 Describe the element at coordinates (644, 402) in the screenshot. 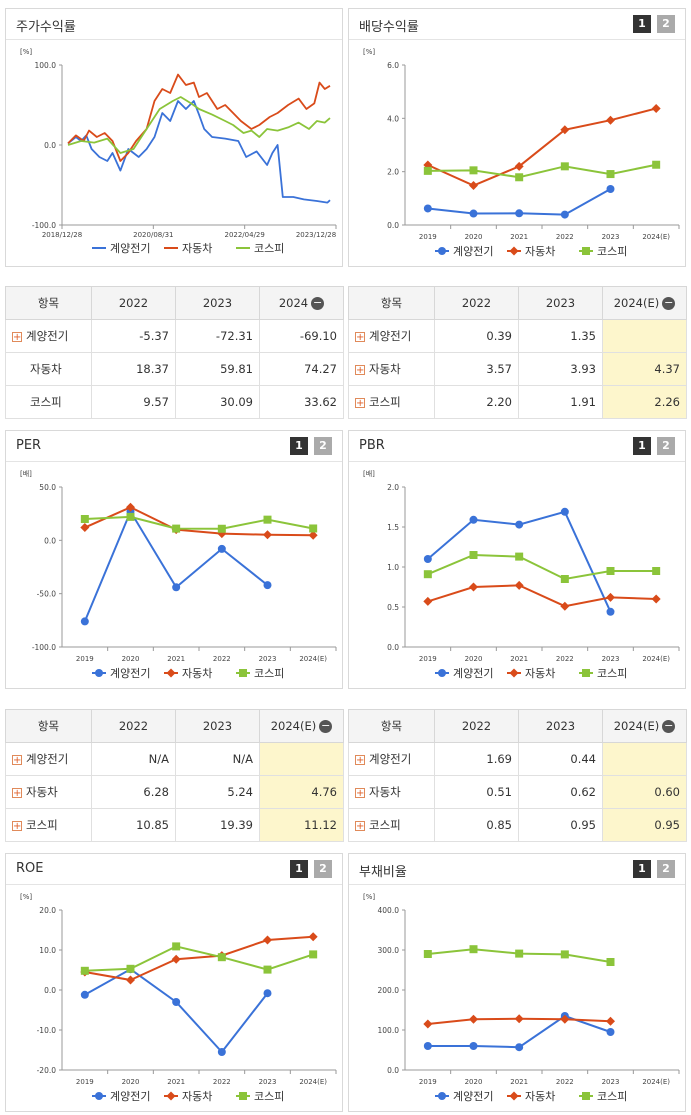

I see `cell-value: 2.26` at that location.